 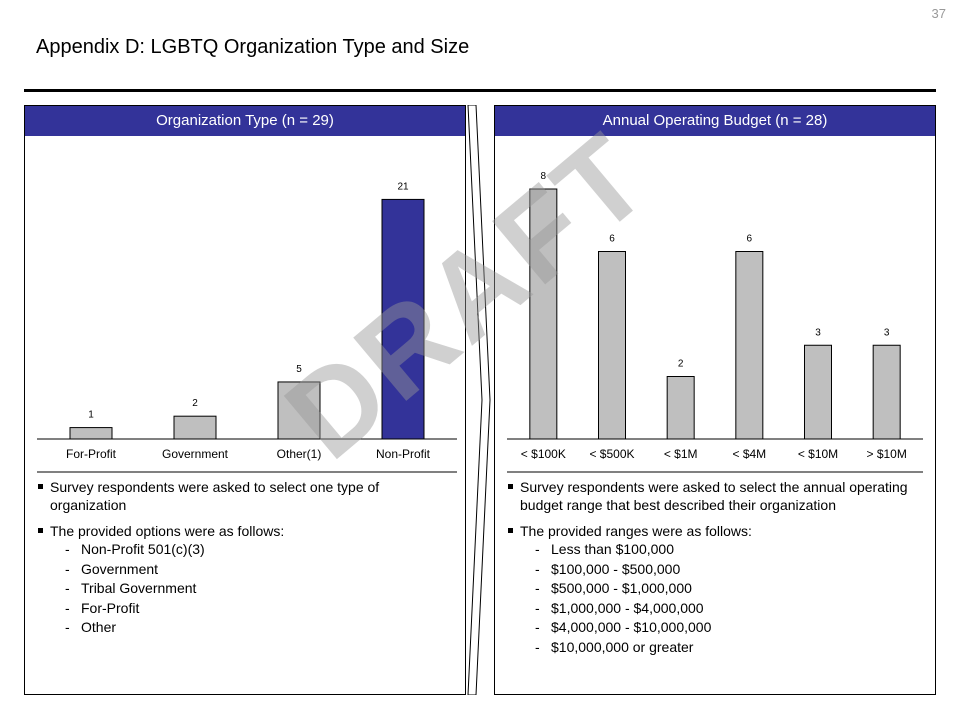 I want to click on option-item: Other, so click(x=250, y=628).